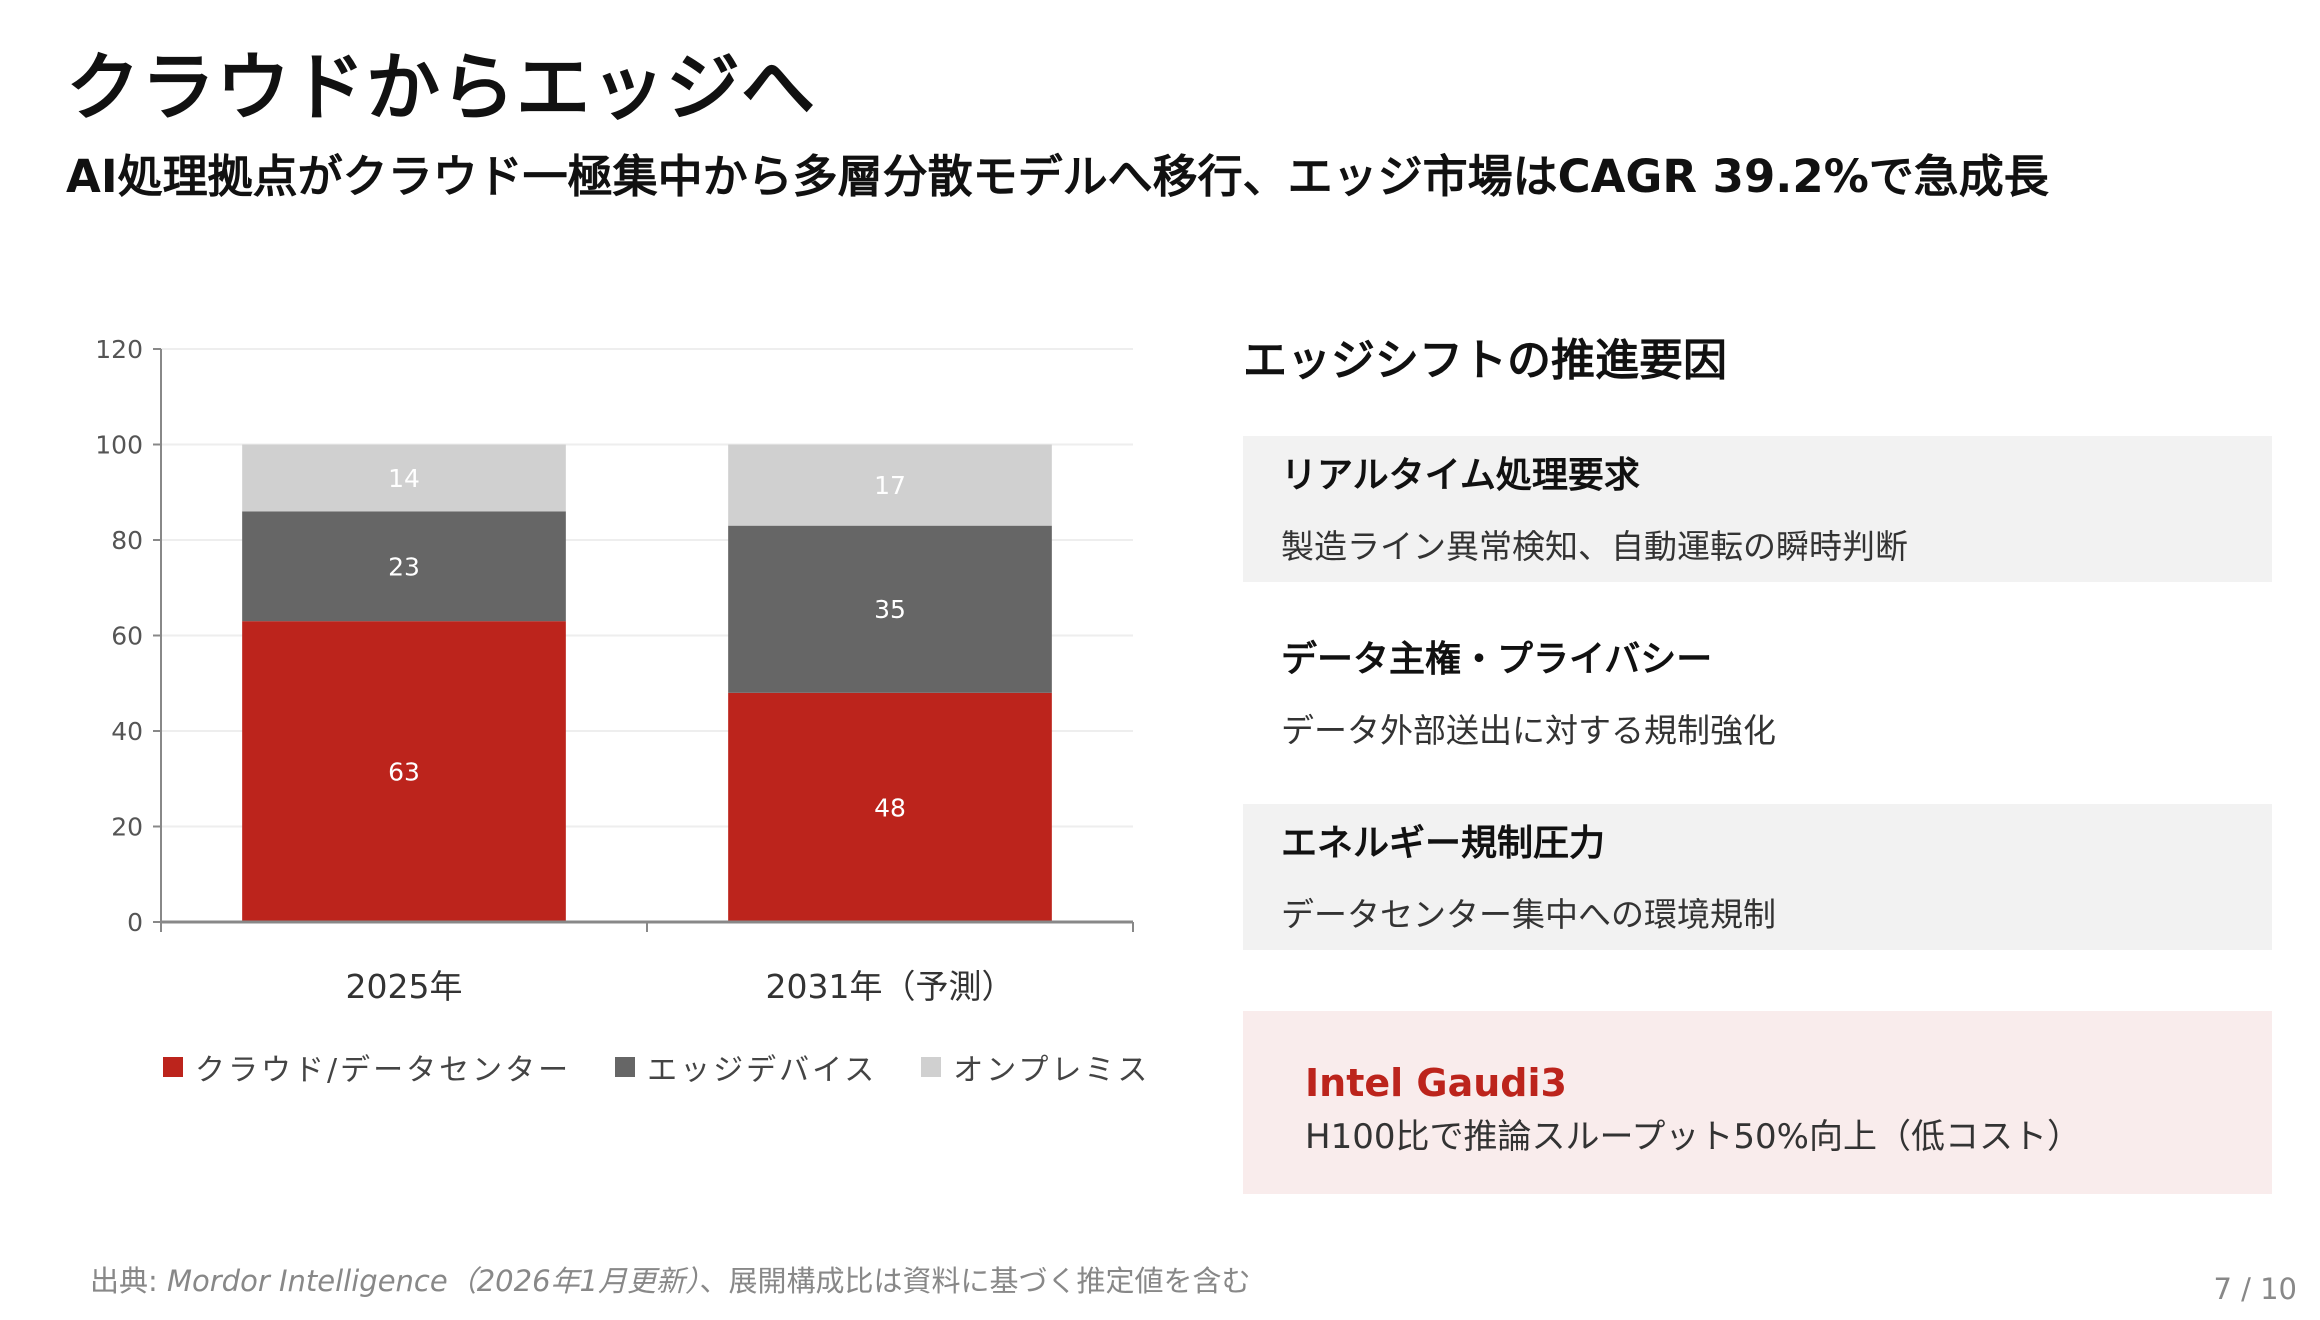  What do you see at coordinates (762, 1070) in the screenshot?
I see `legend-label: エッジデバイス` at bounding box center [762, 1070].